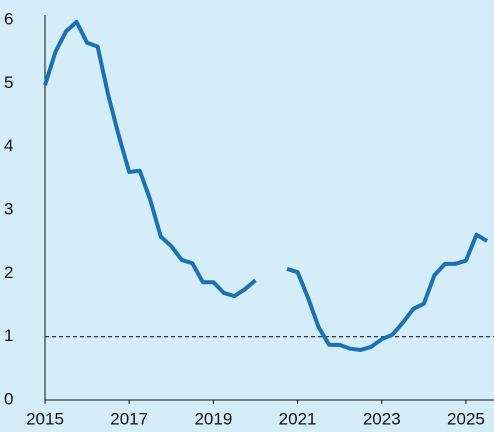  What do you see at coordinates (466, 418) in the screenshot?
I see `x-tick-label: 2025` at bounding box center [466, 418].